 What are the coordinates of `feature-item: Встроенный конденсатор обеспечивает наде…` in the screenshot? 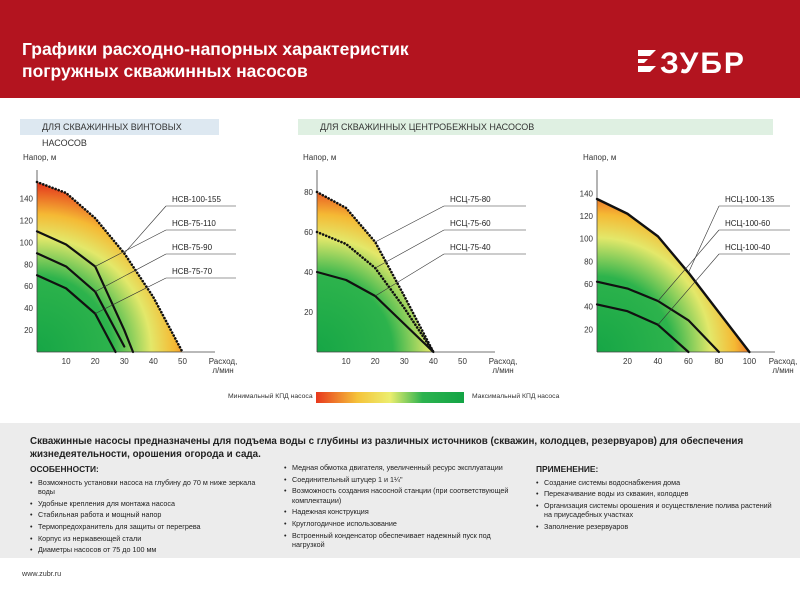 It's located at (399, 540).